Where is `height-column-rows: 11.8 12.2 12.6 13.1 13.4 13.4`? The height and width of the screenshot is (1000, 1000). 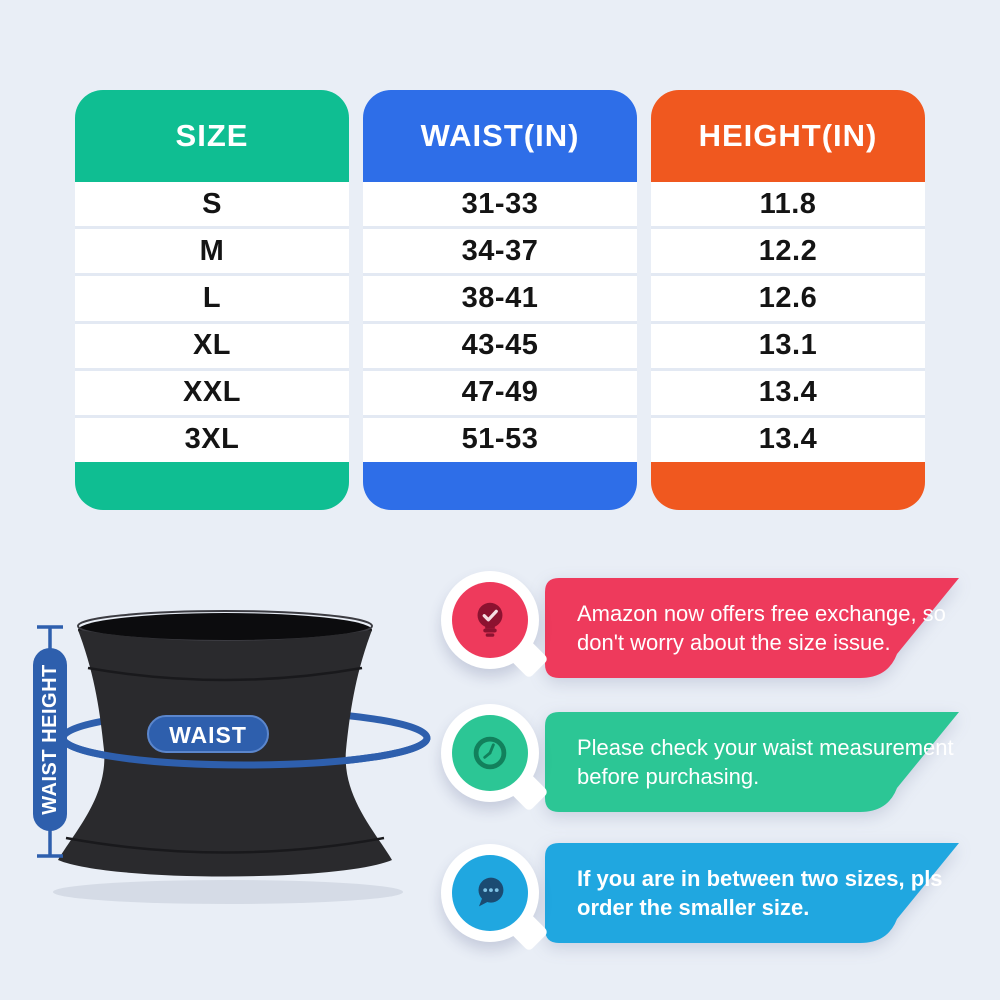
height-column-rows: 11.8 12.2 12.6 13.1 13.4 13.4 is located at coordinates (788, 322).